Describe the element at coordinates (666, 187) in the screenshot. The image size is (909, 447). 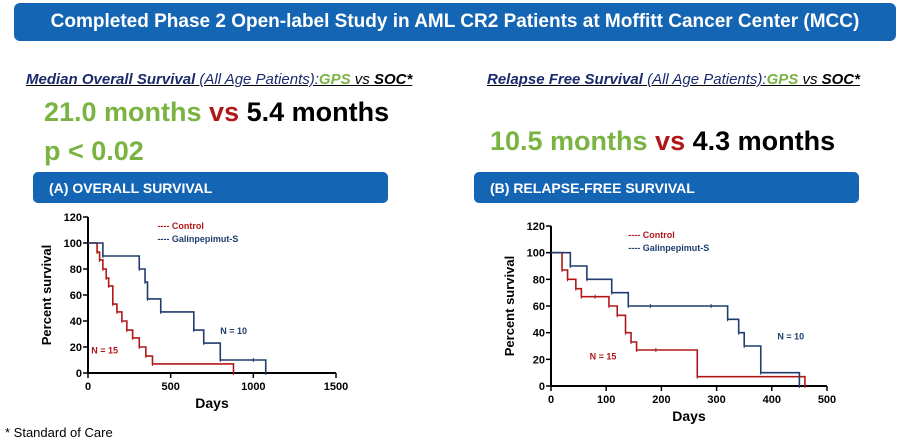
I see `panel-b-title: (B) RELAPSE-FREE SURVIVAL` at that location.